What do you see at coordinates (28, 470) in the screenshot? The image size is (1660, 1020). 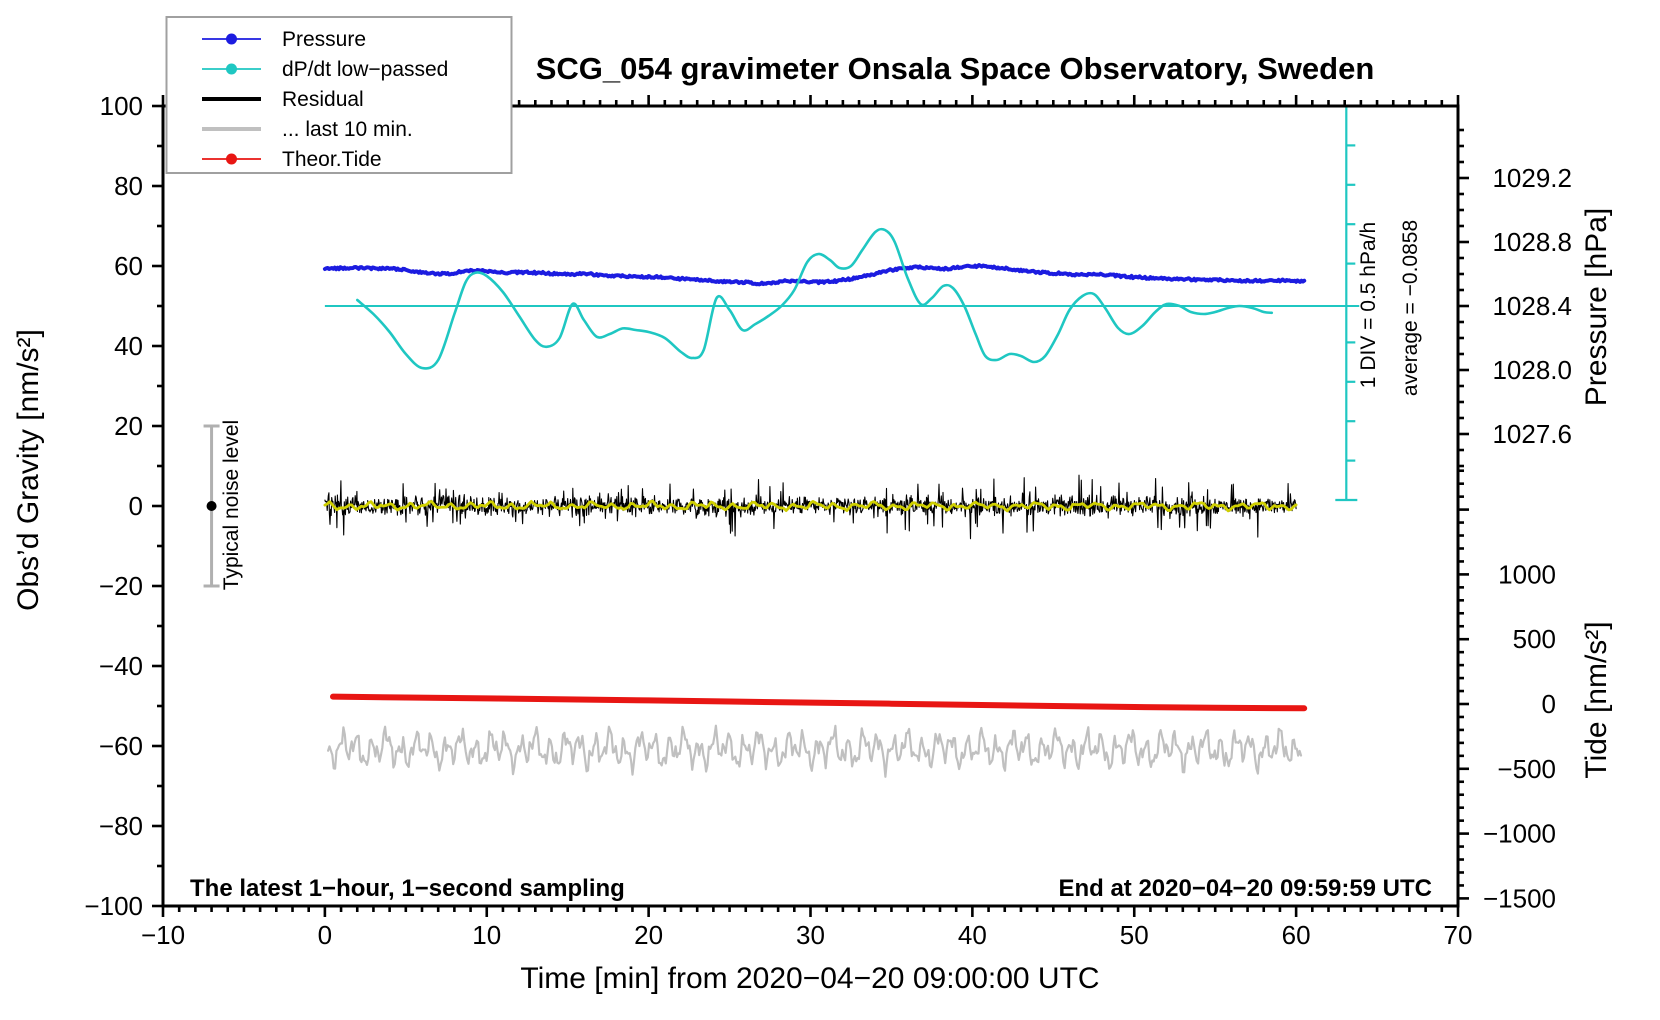 I see `y-axis-label-gravity: Obs’d Gravity [nm/s²]` at bounding box center [28, 470].